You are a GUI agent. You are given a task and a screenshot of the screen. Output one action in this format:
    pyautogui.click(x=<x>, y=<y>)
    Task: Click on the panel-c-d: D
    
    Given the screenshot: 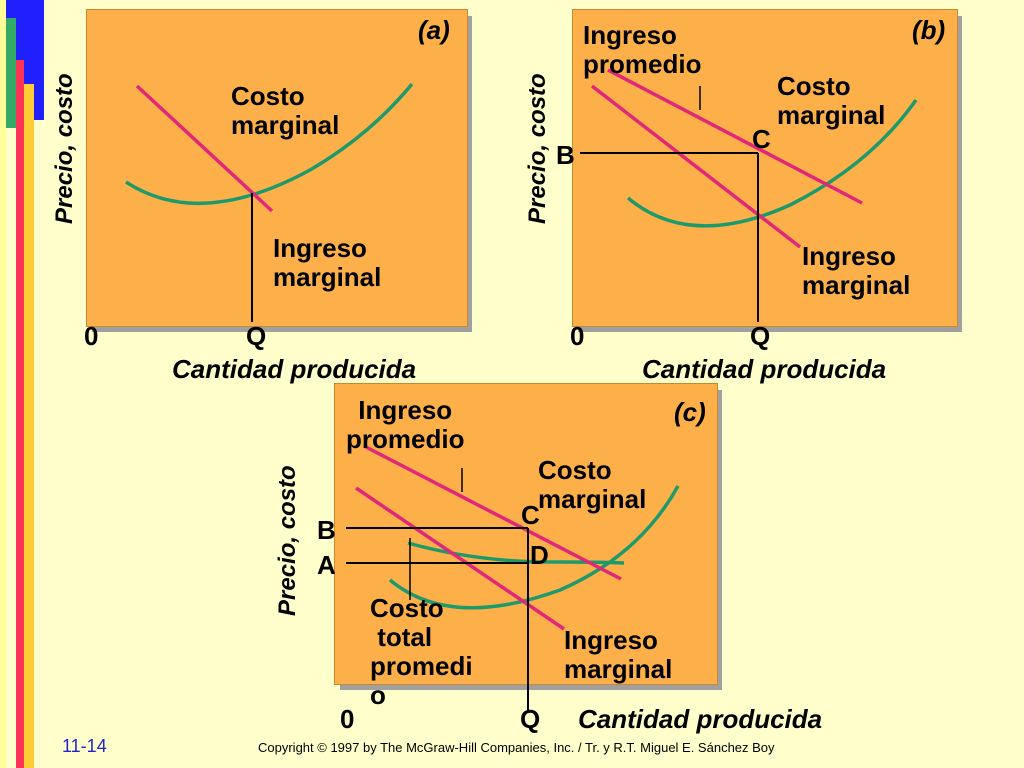 What is the action you would take?
    pyautogui.click(x=539, y=555)
    